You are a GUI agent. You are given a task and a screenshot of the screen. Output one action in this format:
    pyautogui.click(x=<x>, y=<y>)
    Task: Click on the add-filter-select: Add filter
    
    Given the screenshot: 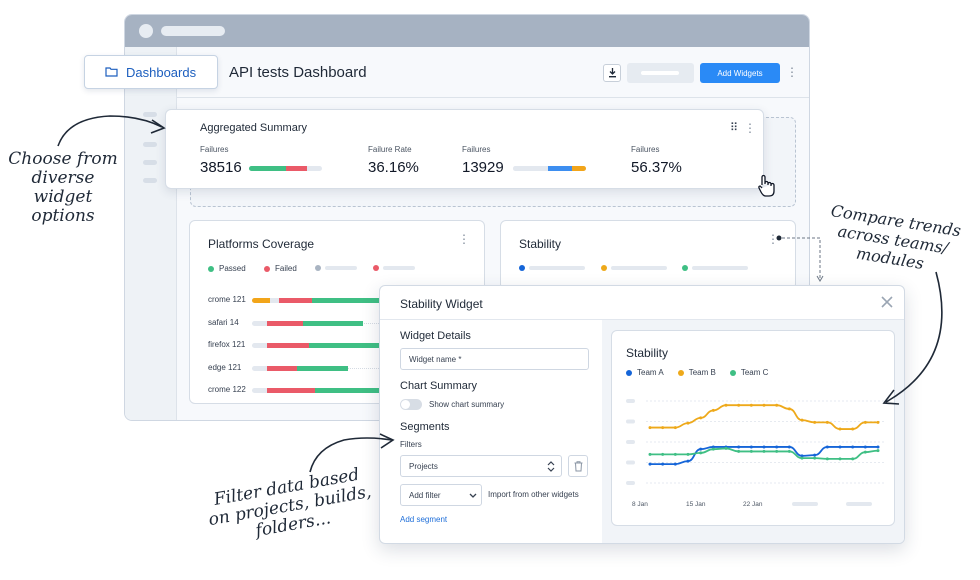 What is the action you would take?
    pyautogui.click(x=441, y=495)
    